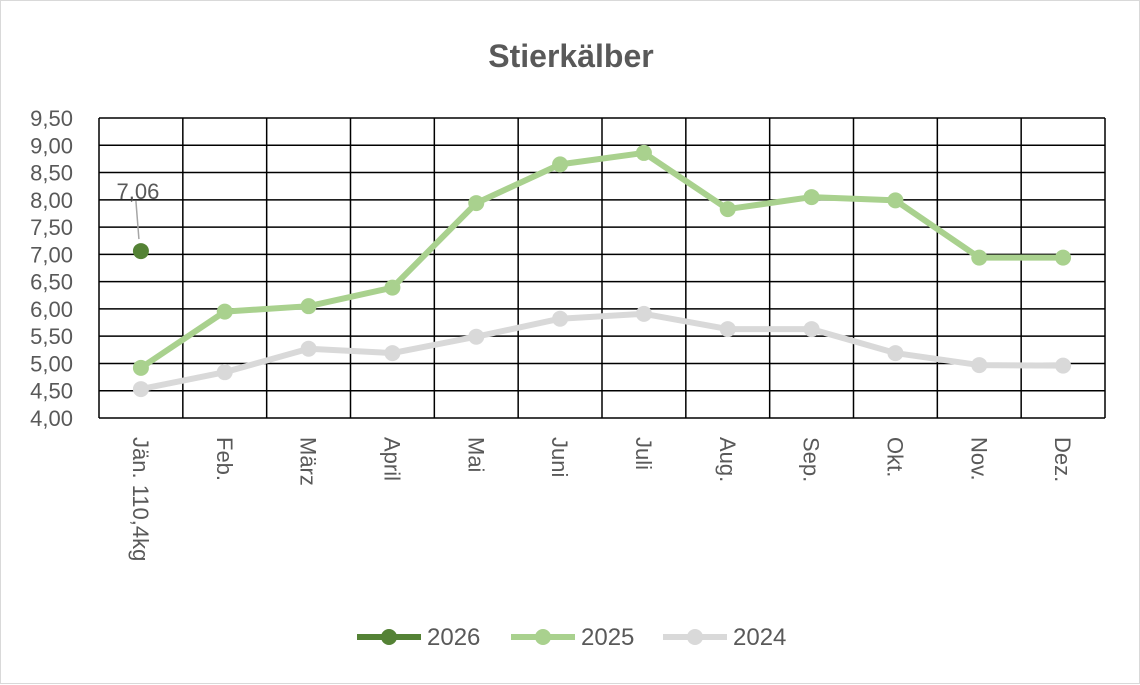 This screenshot has width=1140, height=685. What do you see at coordinates (759, 637) in the screenshot?
I see `legend-label: 2024` at bounding box center [759, 637].